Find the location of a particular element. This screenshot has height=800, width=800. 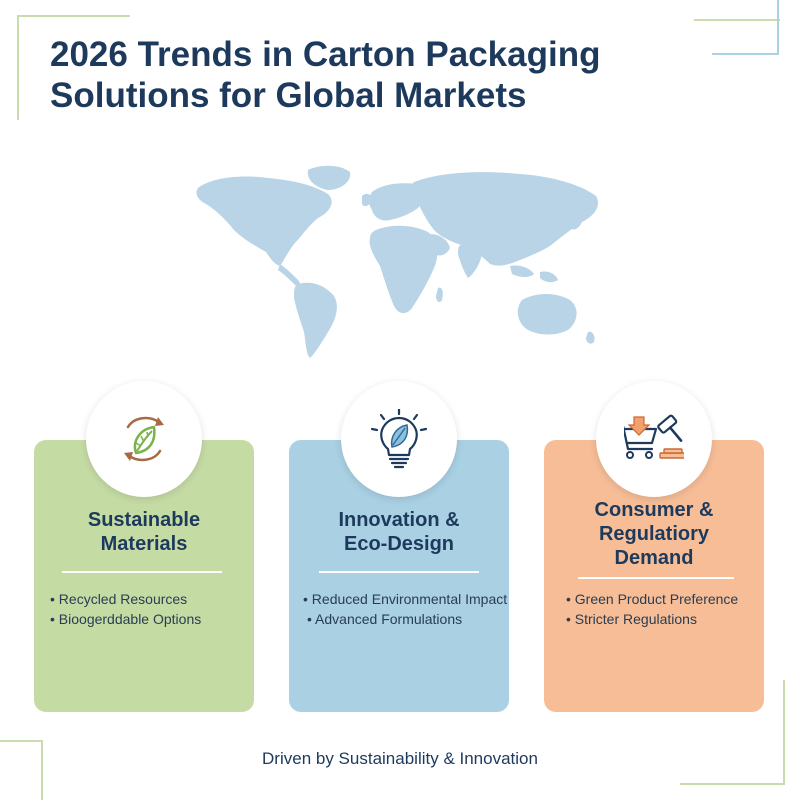

card-bullets: Recycled Resources Bioogerddable Options is located at coordinates (125, 609).